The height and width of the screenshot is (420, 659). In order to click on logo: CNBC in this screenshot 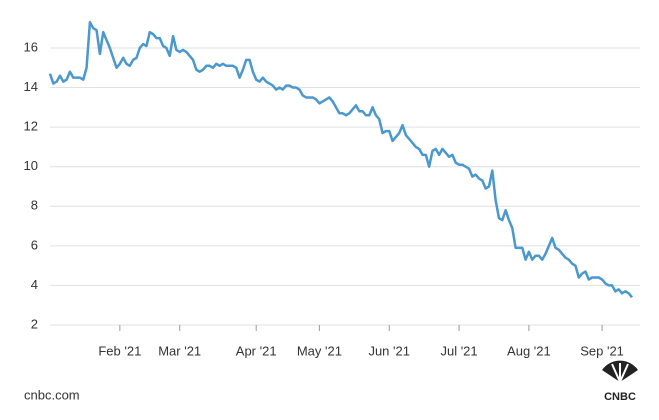, I will do `click(620, 381)`.